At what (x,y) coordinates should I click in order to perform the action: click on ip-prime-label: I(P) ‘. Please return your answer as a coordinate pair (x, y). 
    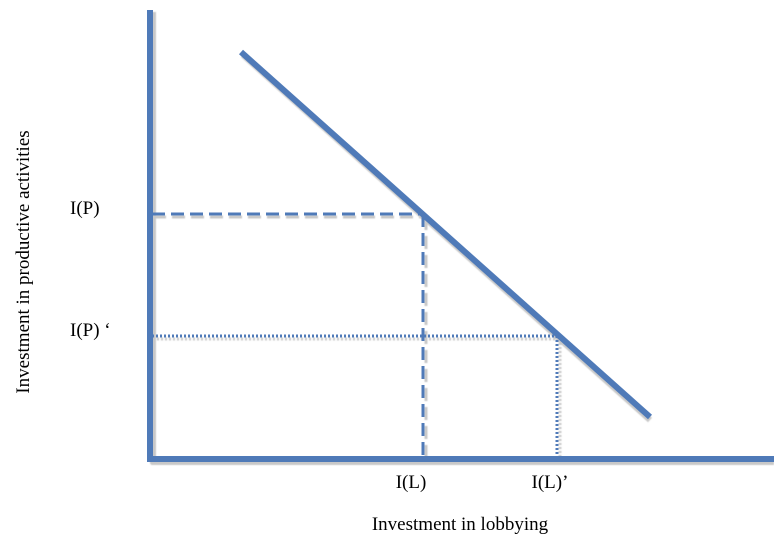
    Looking at the image, I should click on (90, 330).